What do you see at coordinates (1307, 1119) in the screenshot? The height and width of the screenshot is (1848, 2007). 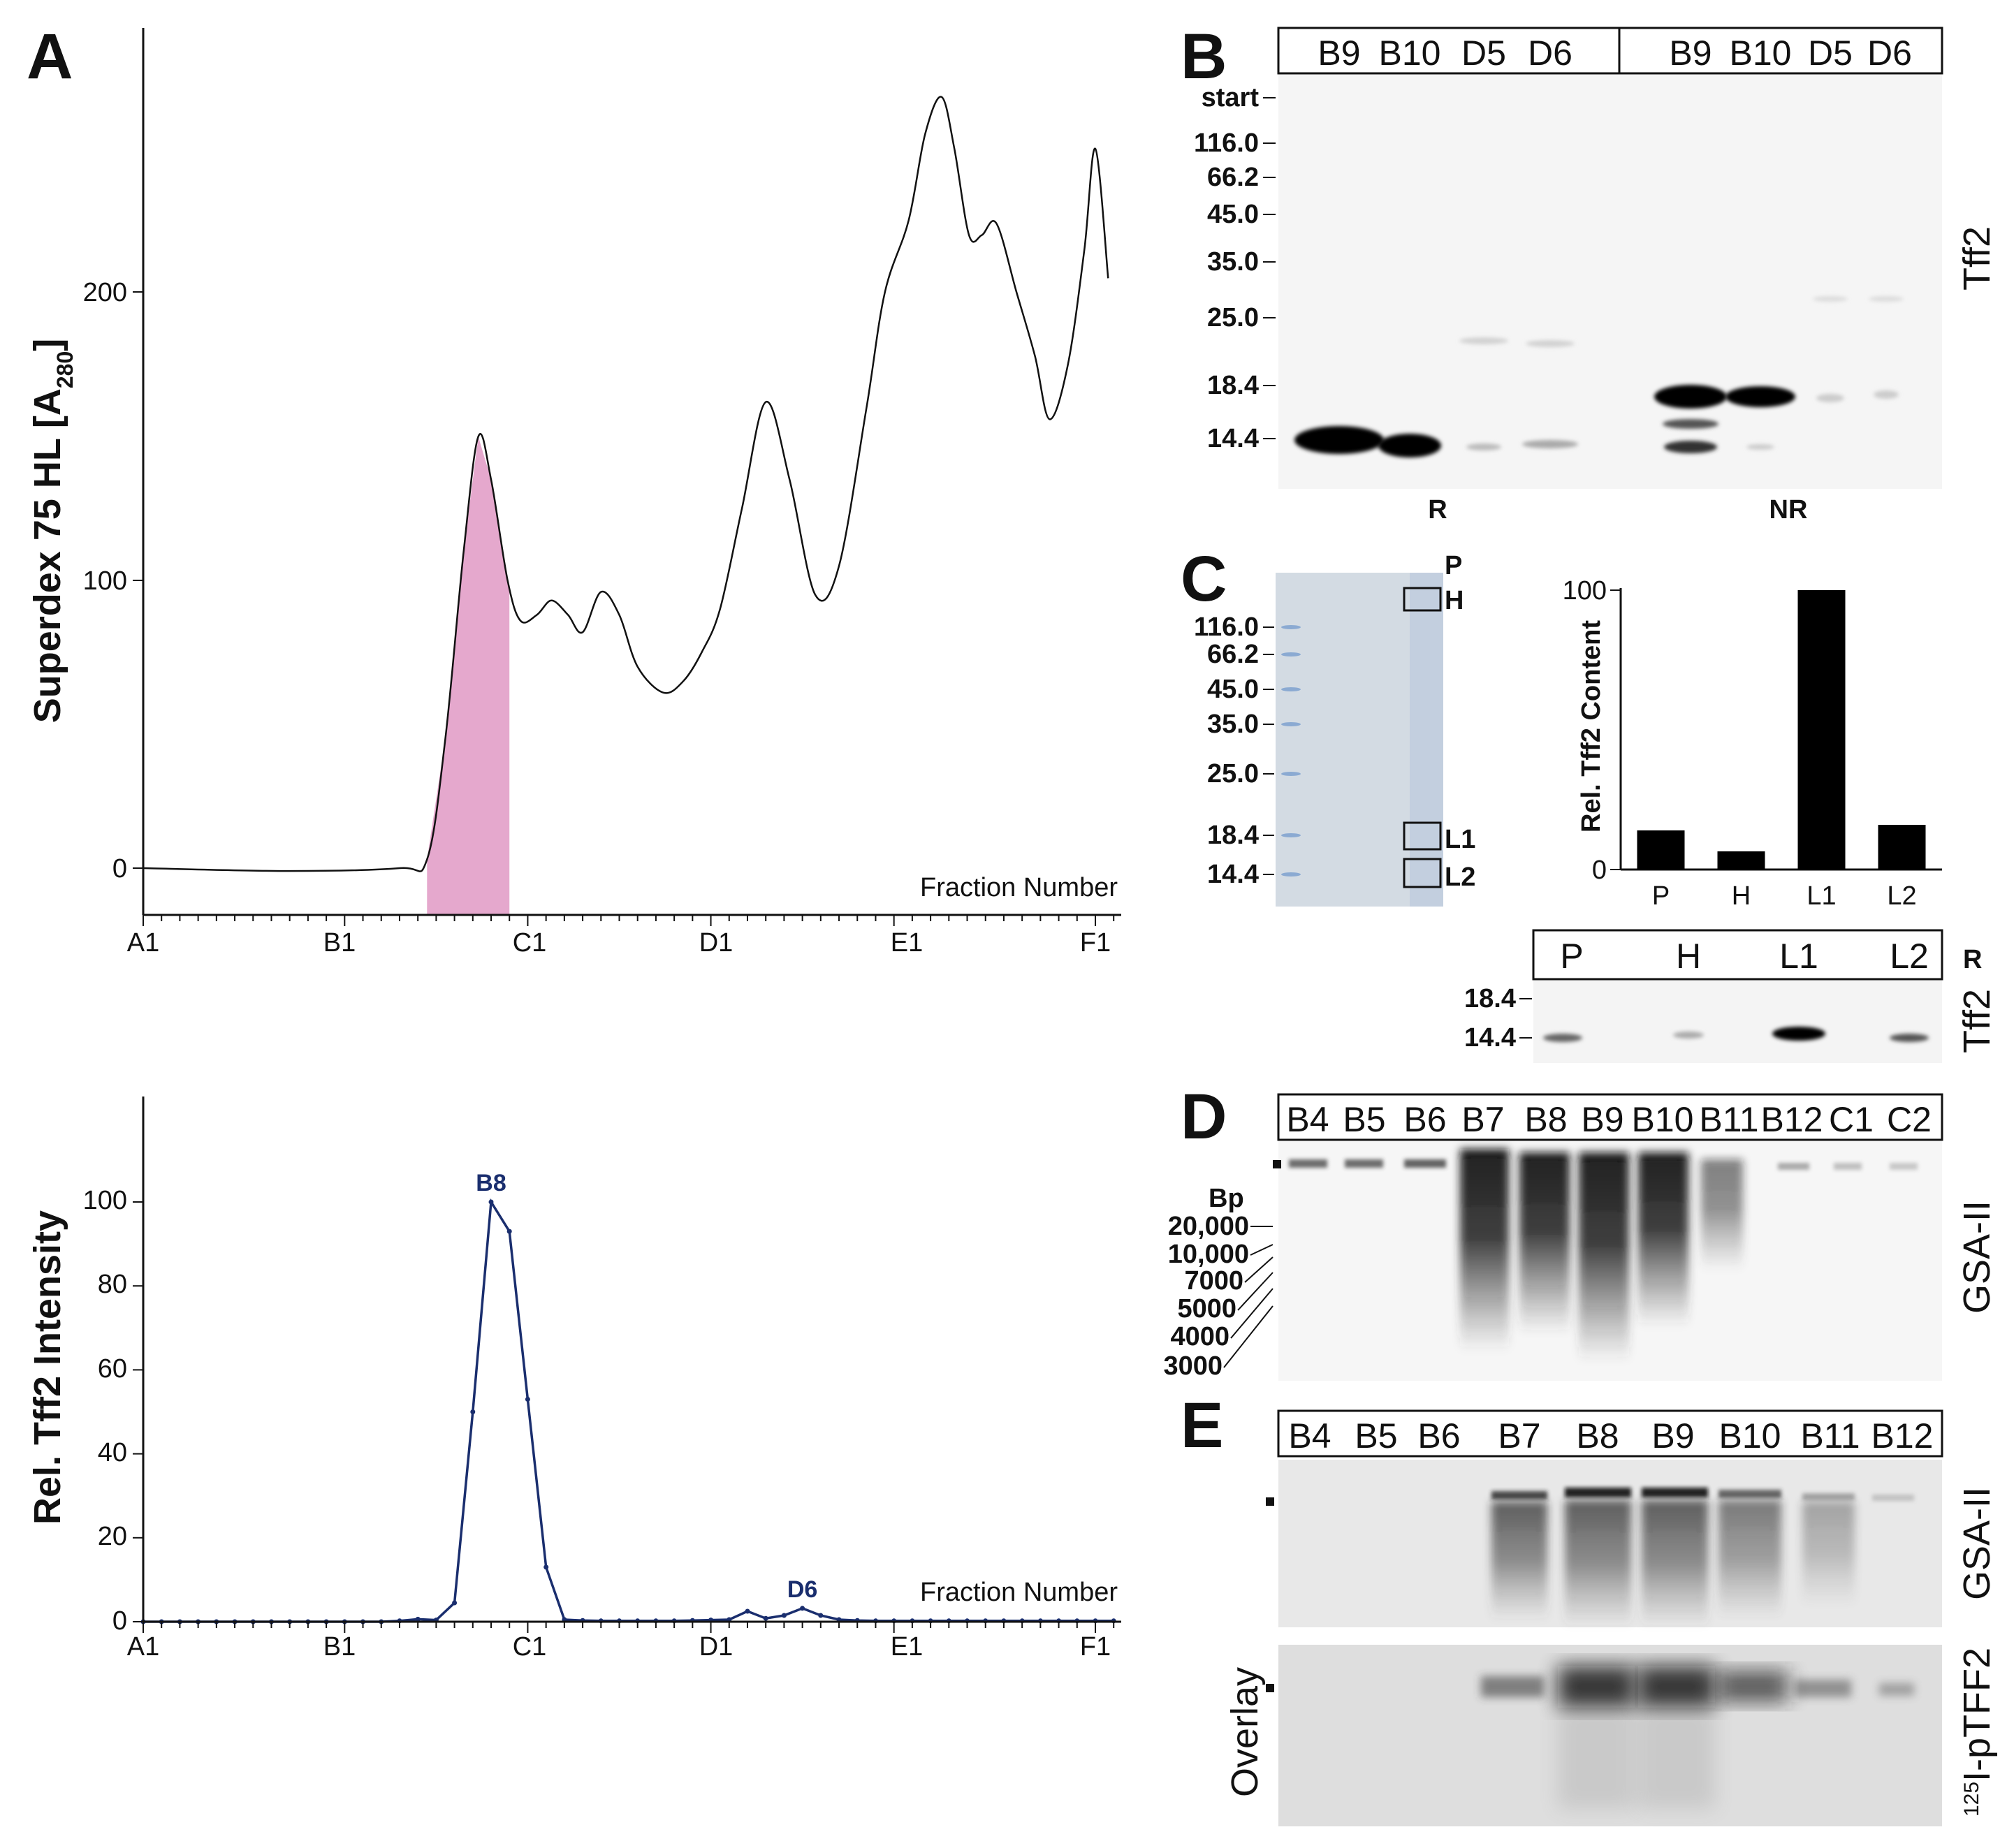 I see `gel-d-lane-b4: B4` at bounding box center [1307, 1119].